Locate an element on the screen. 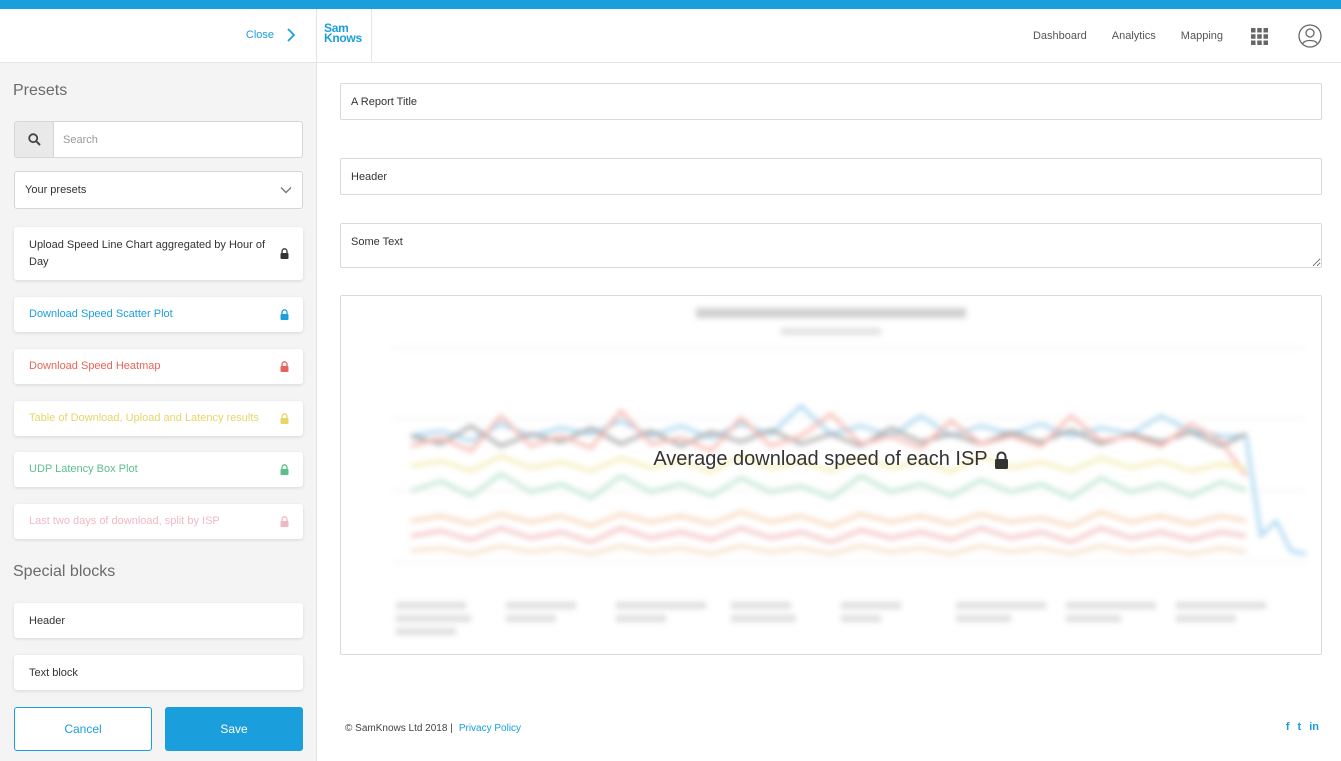  special-block-text: Text block is located at coordinates (158, 672).